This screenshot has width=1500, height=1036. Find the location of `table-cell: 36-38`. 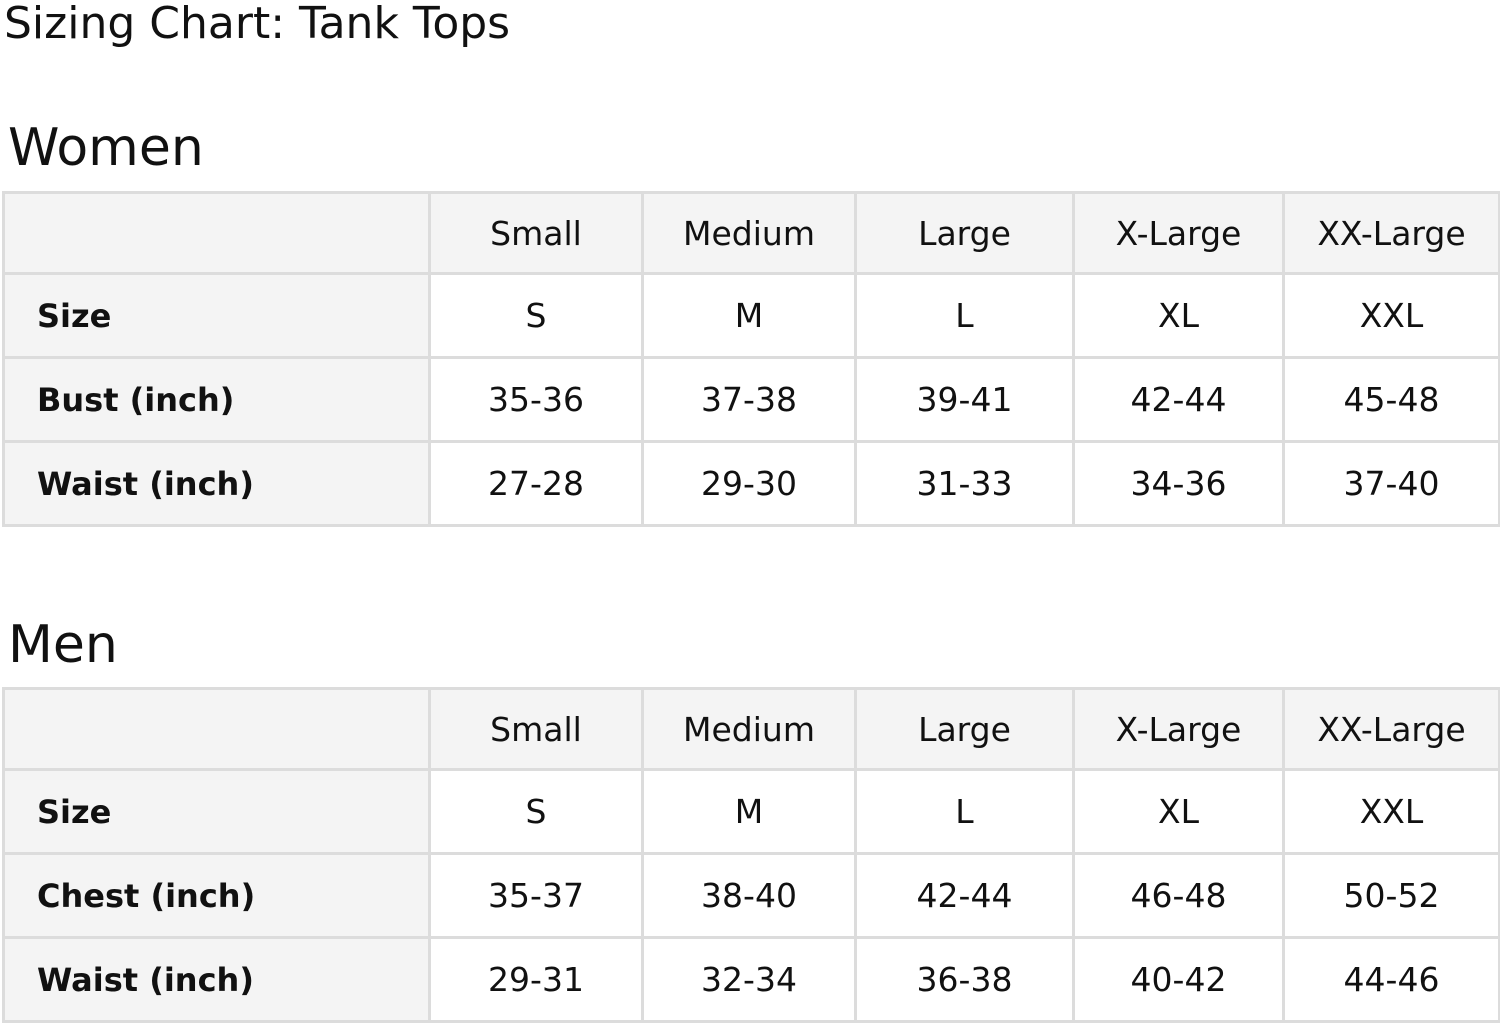

table-cell: 36-38 is located at coordinates (964, 979).